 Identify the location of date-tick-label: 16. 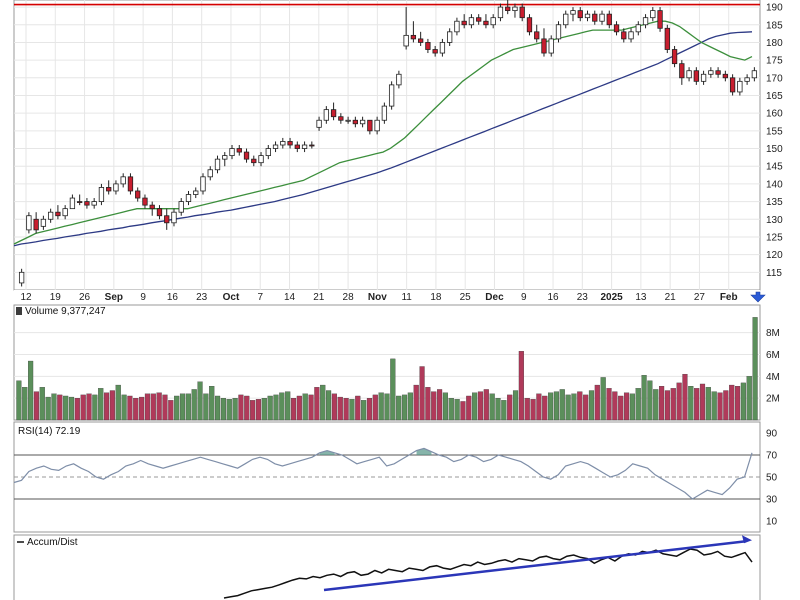
(553, 297).